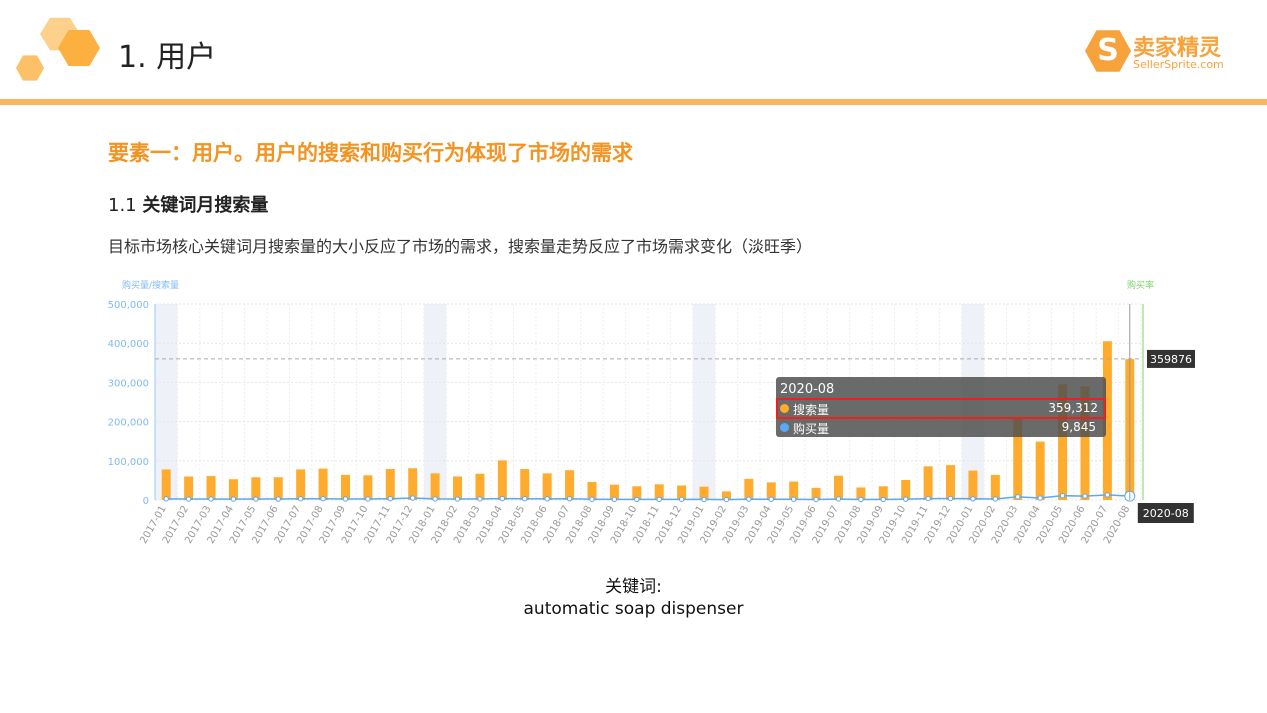  What do you see at coordinates (648, 497) in the screenshot?
I see `line-purchase-volume` at bounding box center [648, 497].